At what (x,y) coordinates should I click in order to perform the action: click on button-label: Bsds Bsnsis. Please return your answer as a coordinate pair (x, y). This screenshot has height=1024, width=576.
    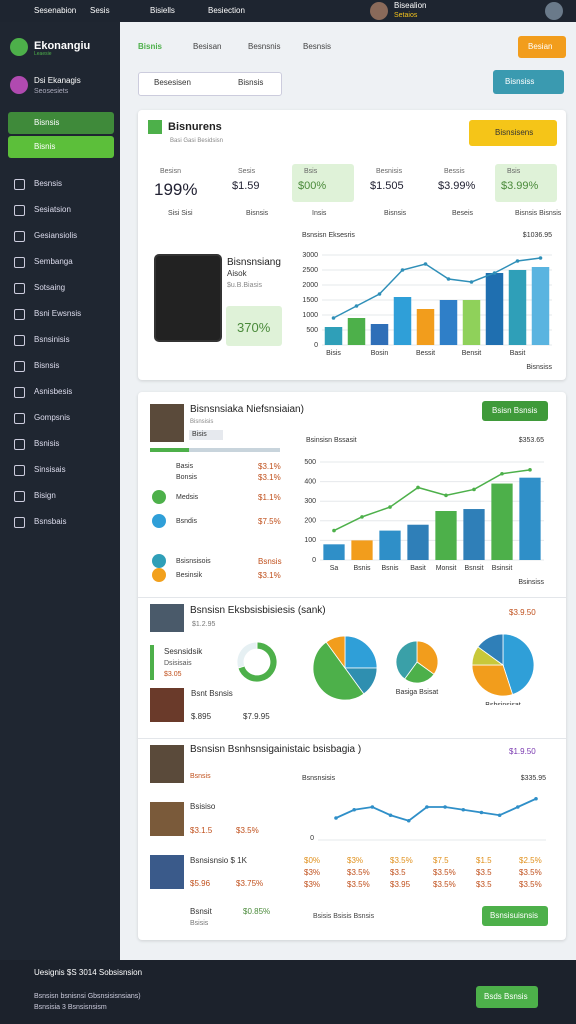
    Looking at the image, I should click on (506, 996).